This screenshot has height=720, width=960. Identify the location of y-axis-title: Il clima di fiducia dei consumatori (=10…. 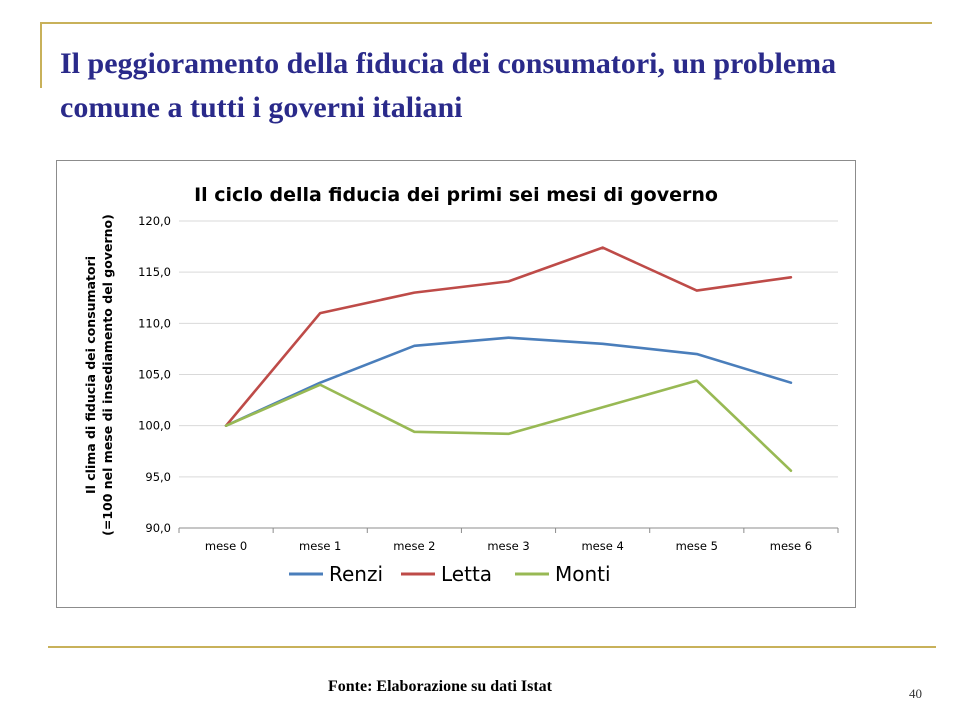
(99, 375).